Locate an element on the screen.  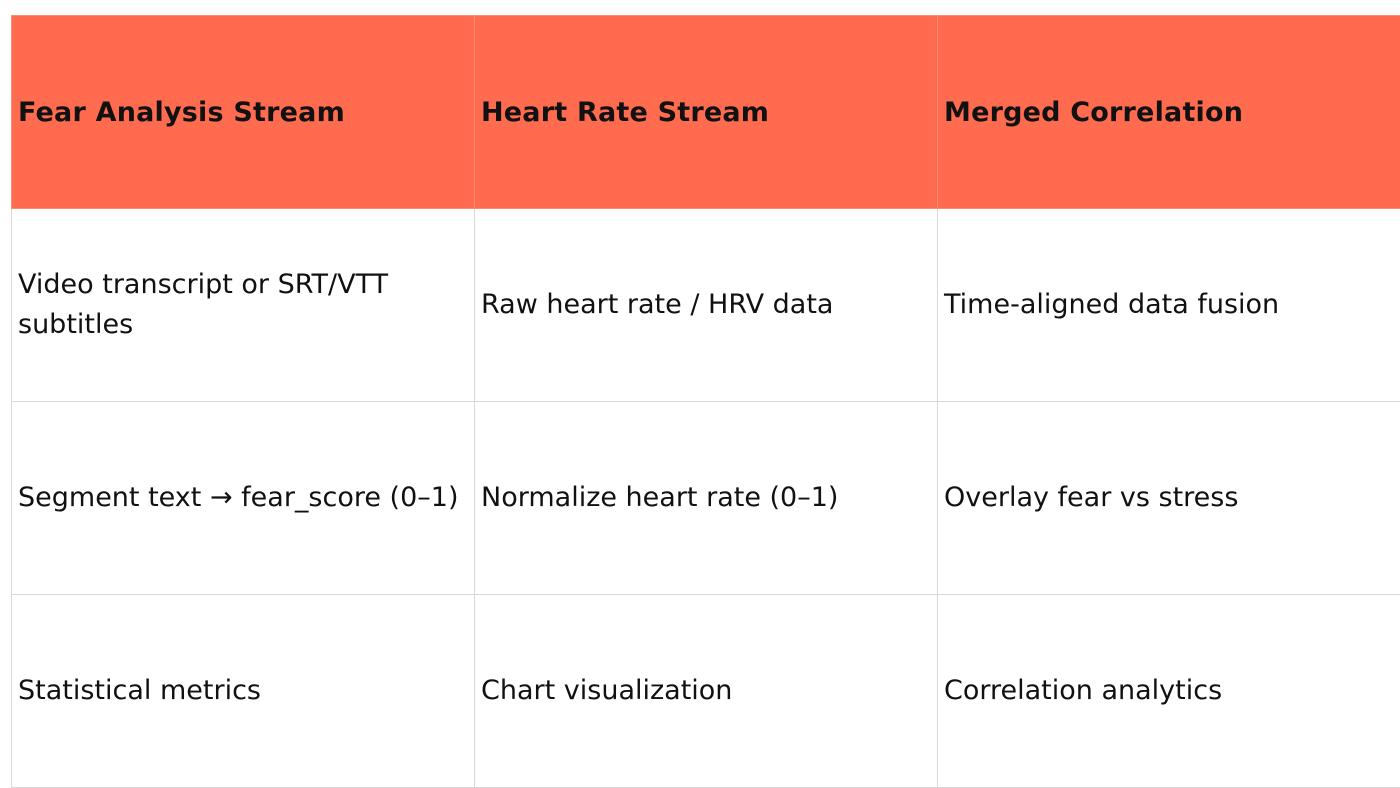
table-cell: Video transcript or SRT/VTT subtitles is located at coordinates (243, 305).